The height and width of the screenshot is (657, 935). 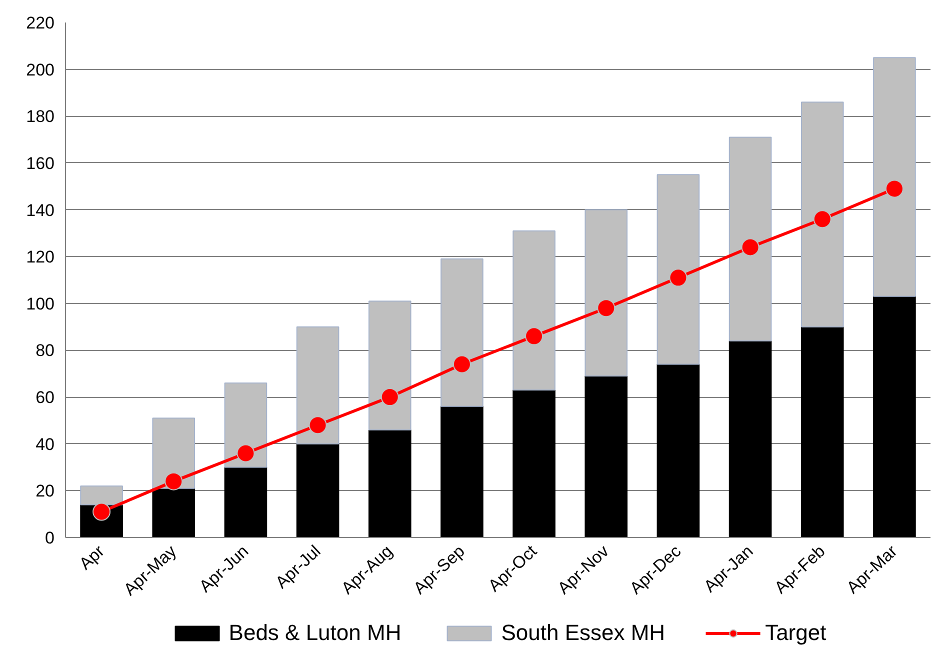 What do you see at coordinates (315, 633) in the screenshot?
I see `legend-label: Beds & Luton MH` at bounding box center [315, 633].